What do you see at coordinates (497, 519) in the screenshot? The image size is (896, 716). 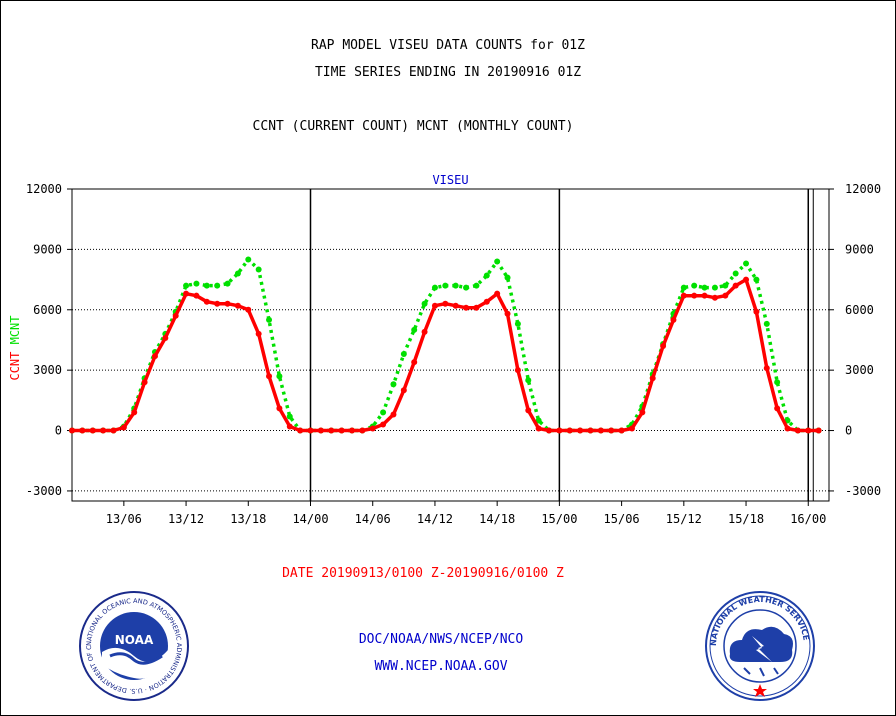 I see `x-tick-label: 14/18` at bounding box center [497, 519].